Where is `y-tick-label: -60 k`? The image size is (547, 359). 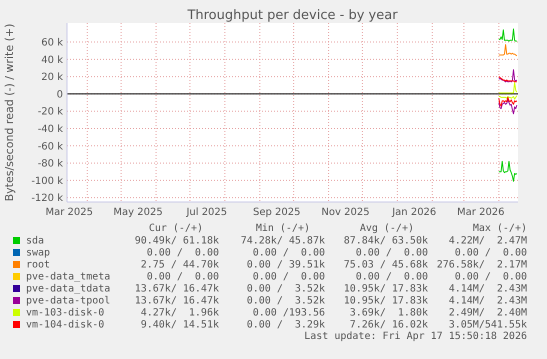
y-tick-label: -60 k is located at coordinates (51, 146).